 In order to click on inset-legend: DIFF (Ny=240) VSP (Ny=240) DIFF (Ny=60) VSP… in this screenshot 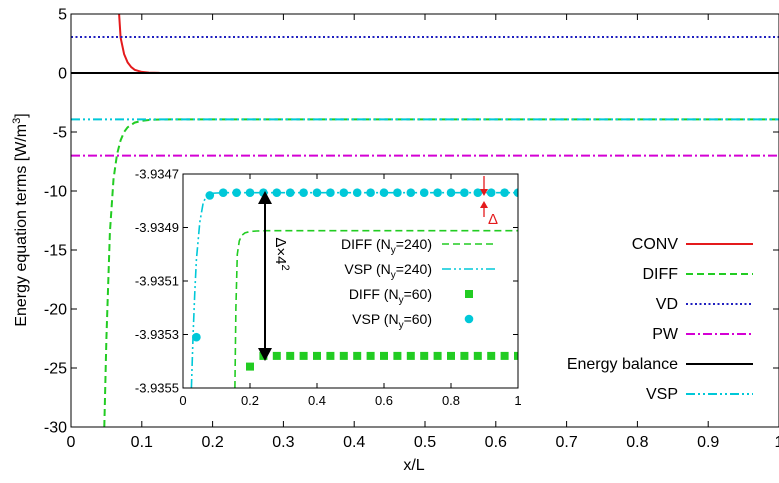, I will do `click(418, 283)`.